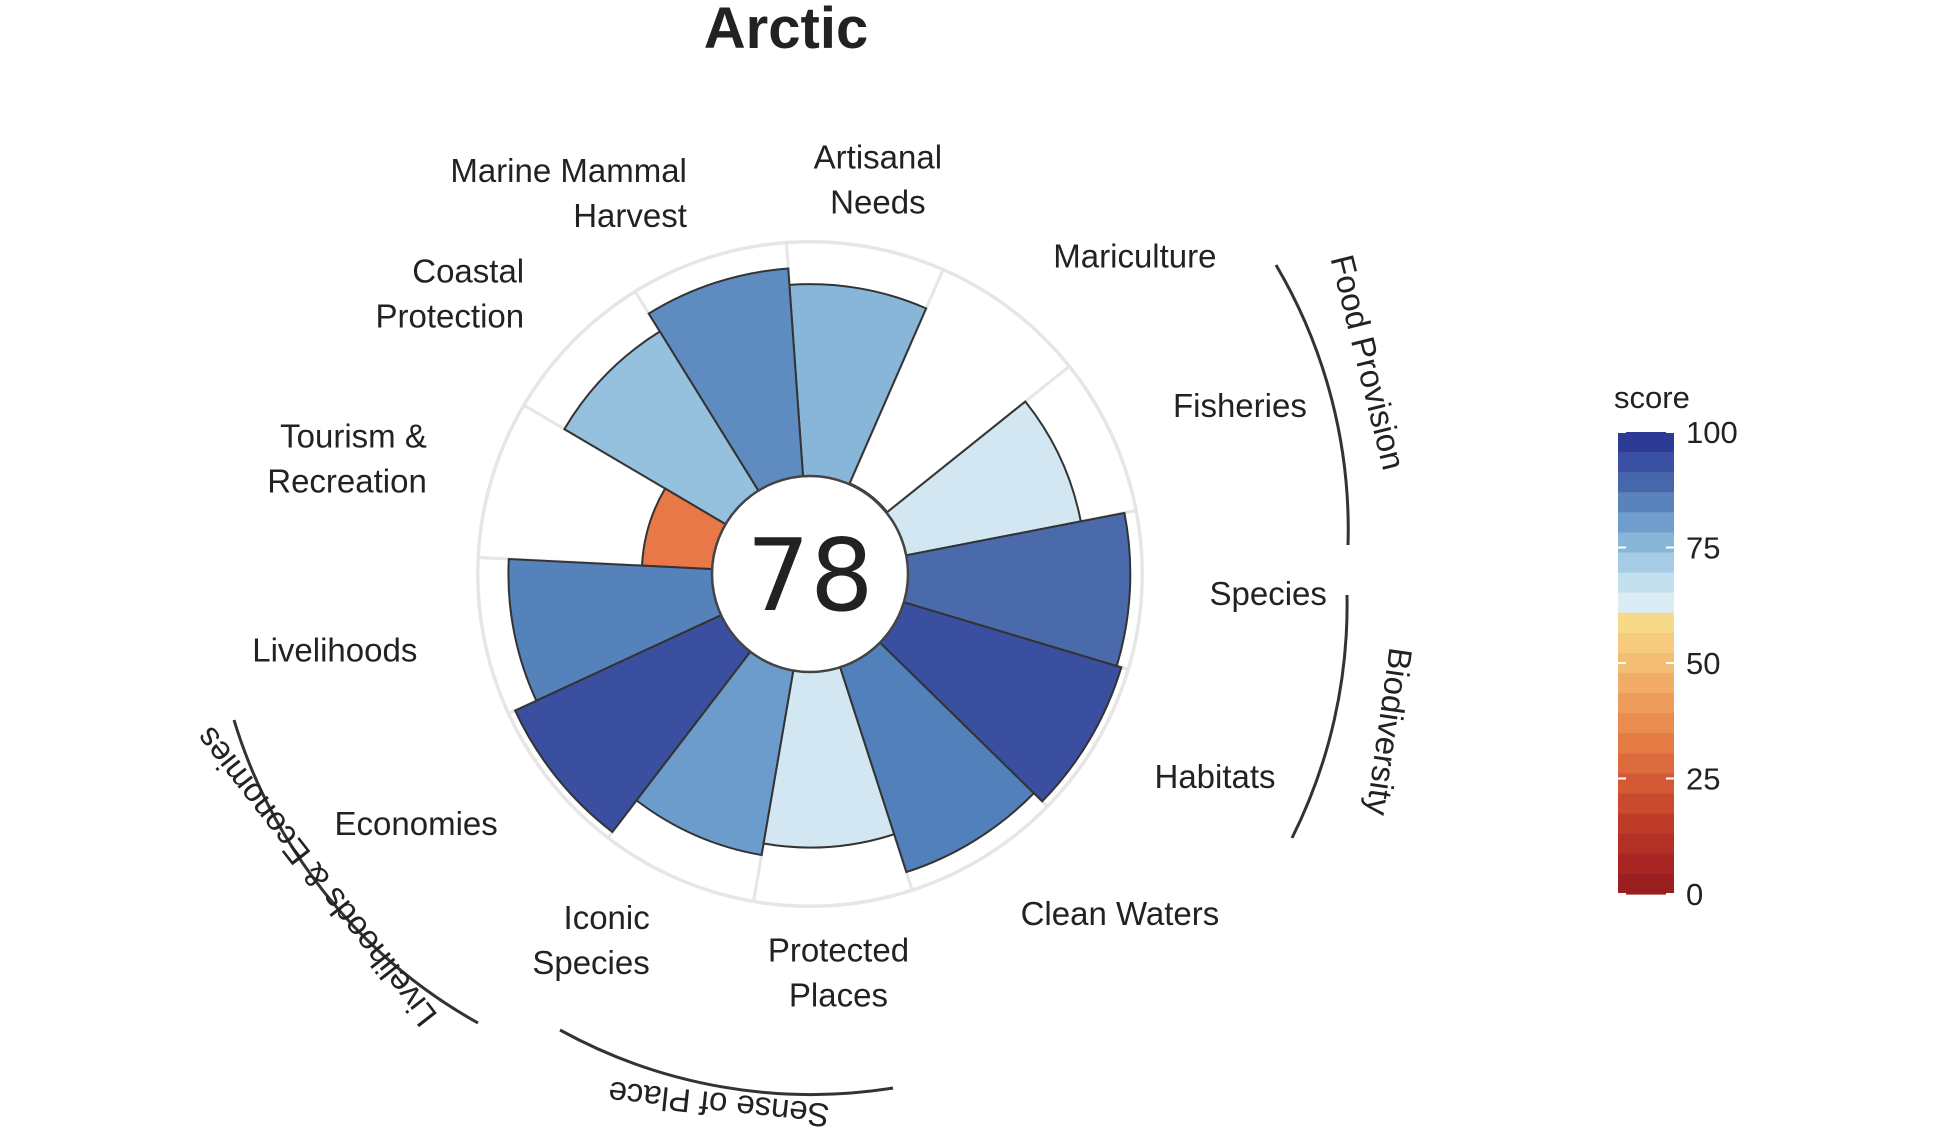 Image resolution: width=1946 pixels, height=1146 pixels. I want to click on chart-title: Arctic, so click(786, 30).